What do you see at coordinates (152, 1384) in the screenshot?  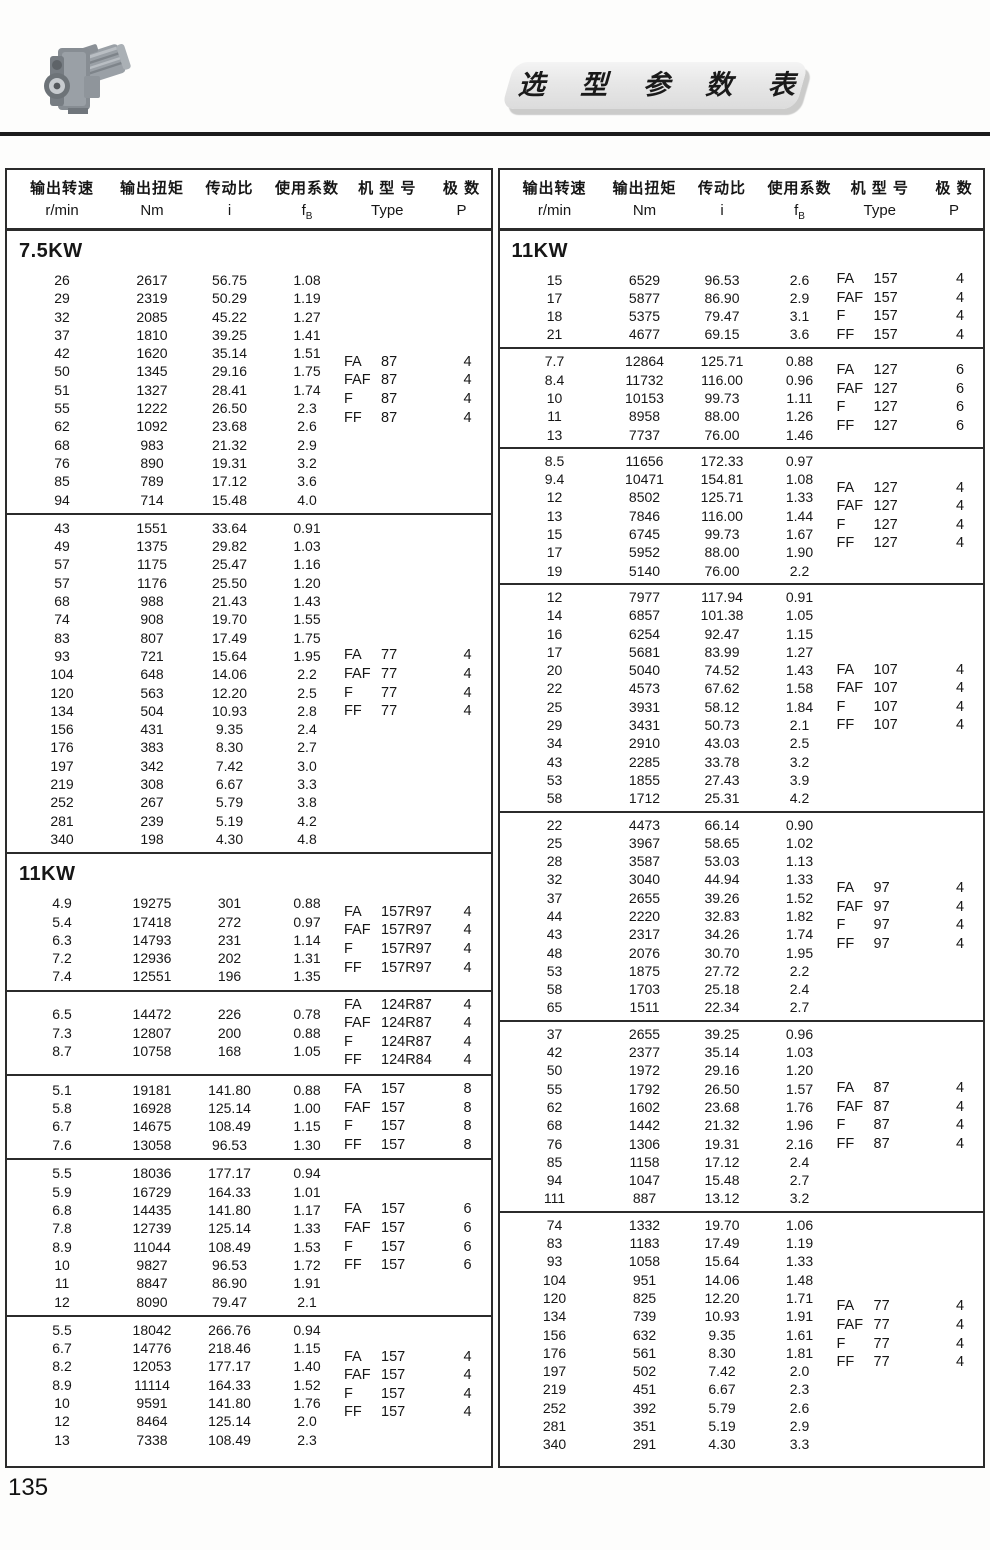 I see `torque-cell: 11114` at bounding box center [152, 1384].